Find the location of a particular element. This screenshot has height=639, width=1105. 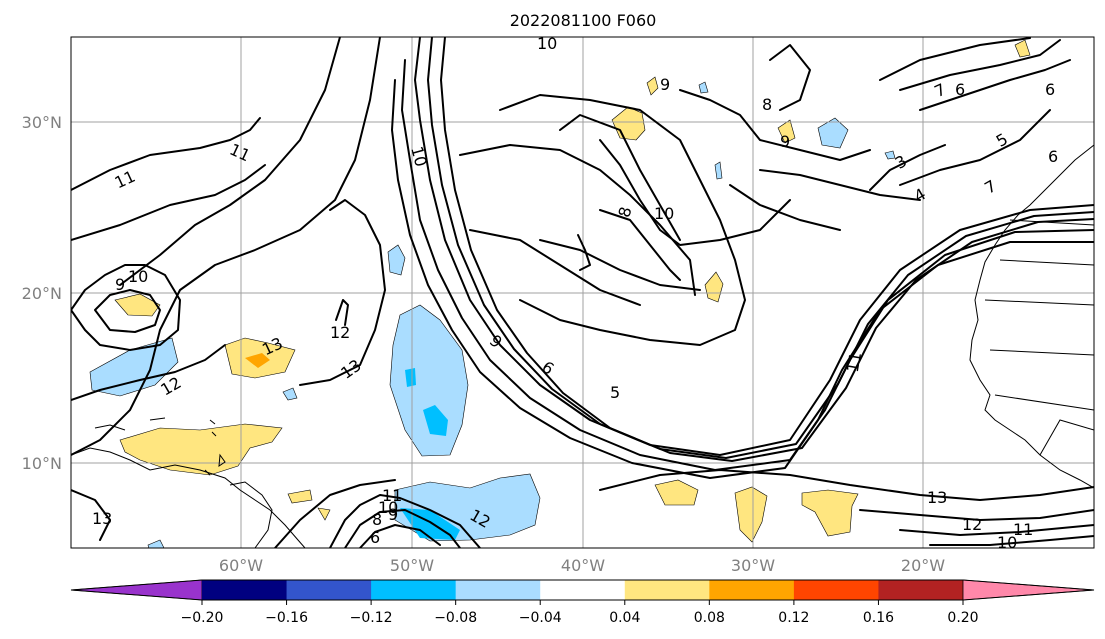

latitude-axis: 30°N 20°N 10°N is located at coordinates (42, 293).